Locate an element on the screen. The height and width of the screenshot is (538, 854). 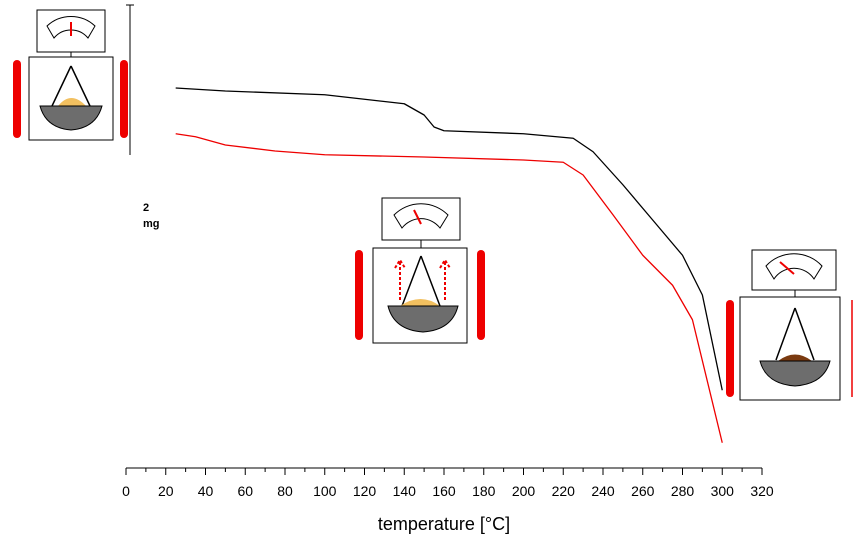
x-tick-label: 220 is located at coordinates (564, 491).